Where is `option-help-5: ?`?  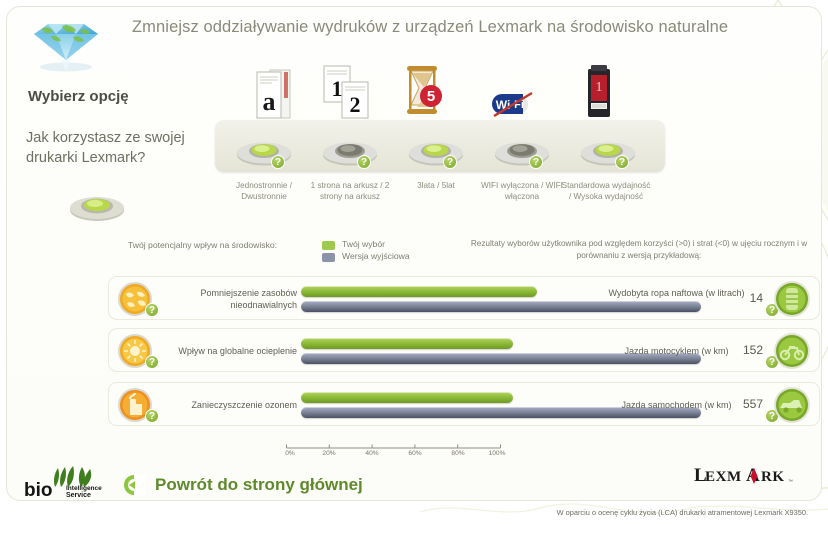 option-help-5: ? is located at coordinates (622, 162).